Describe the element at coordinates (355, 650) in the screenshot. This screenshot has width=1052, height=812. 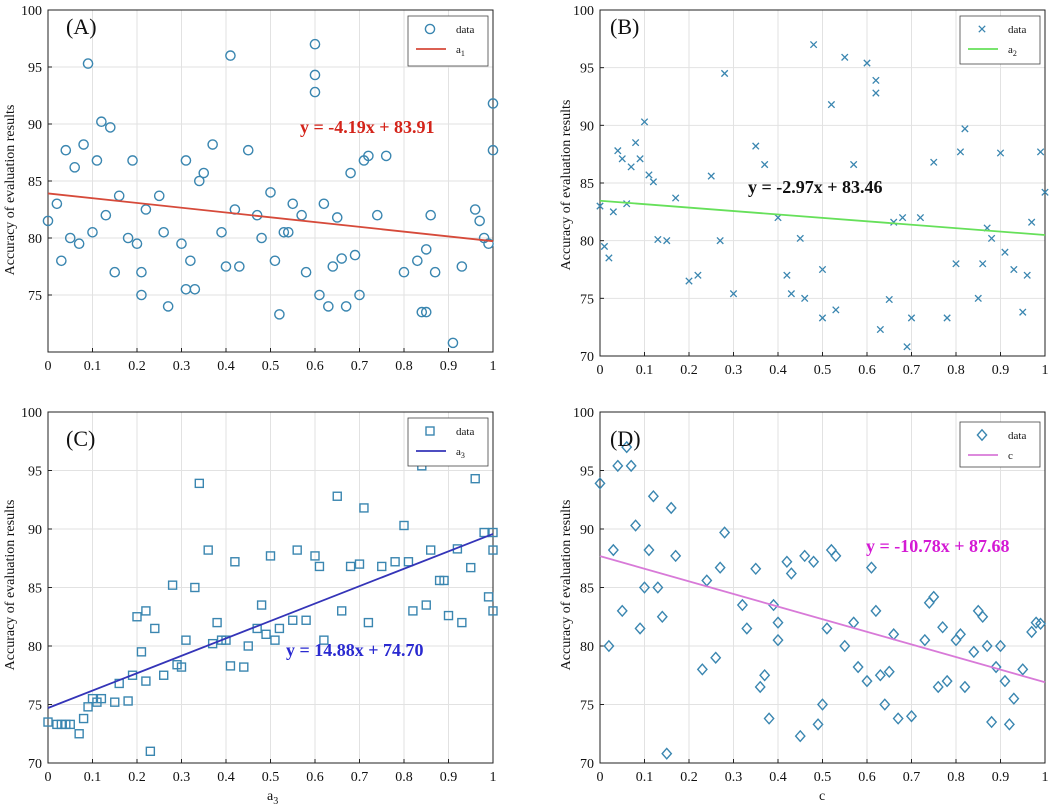
I see `regression-equation: y = 14.88x + 74.70` at that location.